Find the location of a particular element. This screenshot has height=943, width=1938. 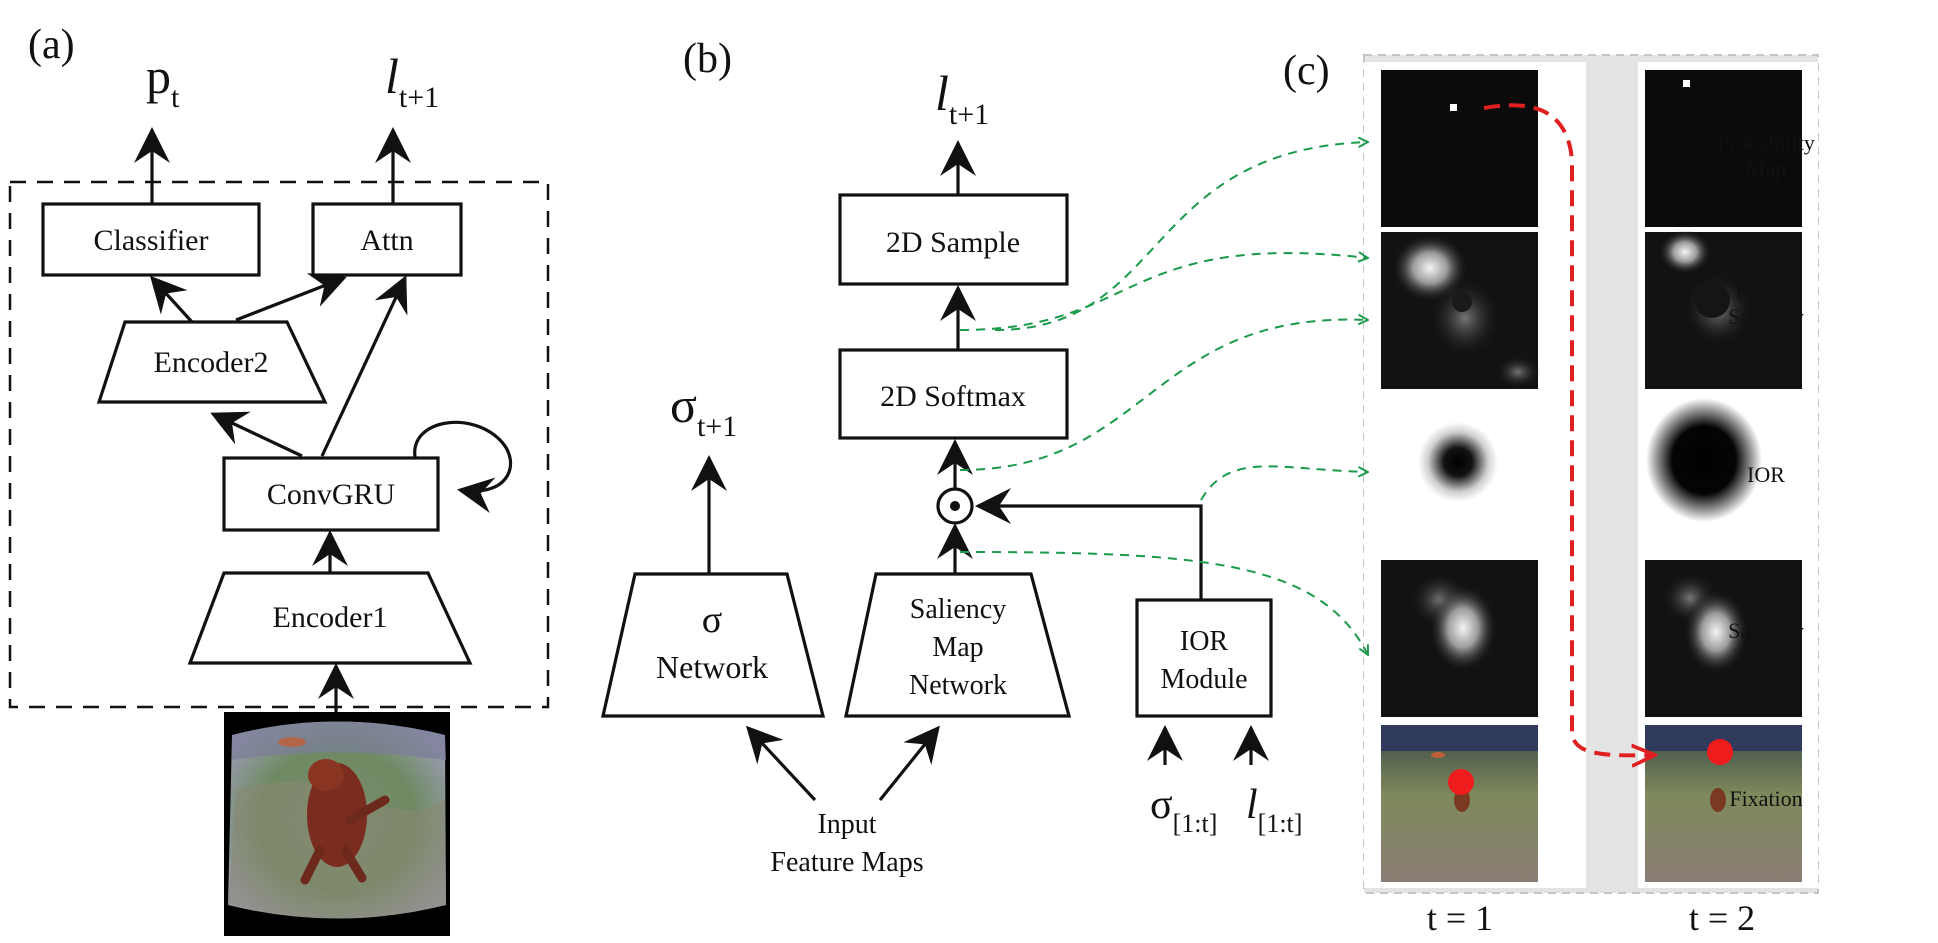

row-label-saliency-map: Saliency Map is located at coordinates (1766, 643).